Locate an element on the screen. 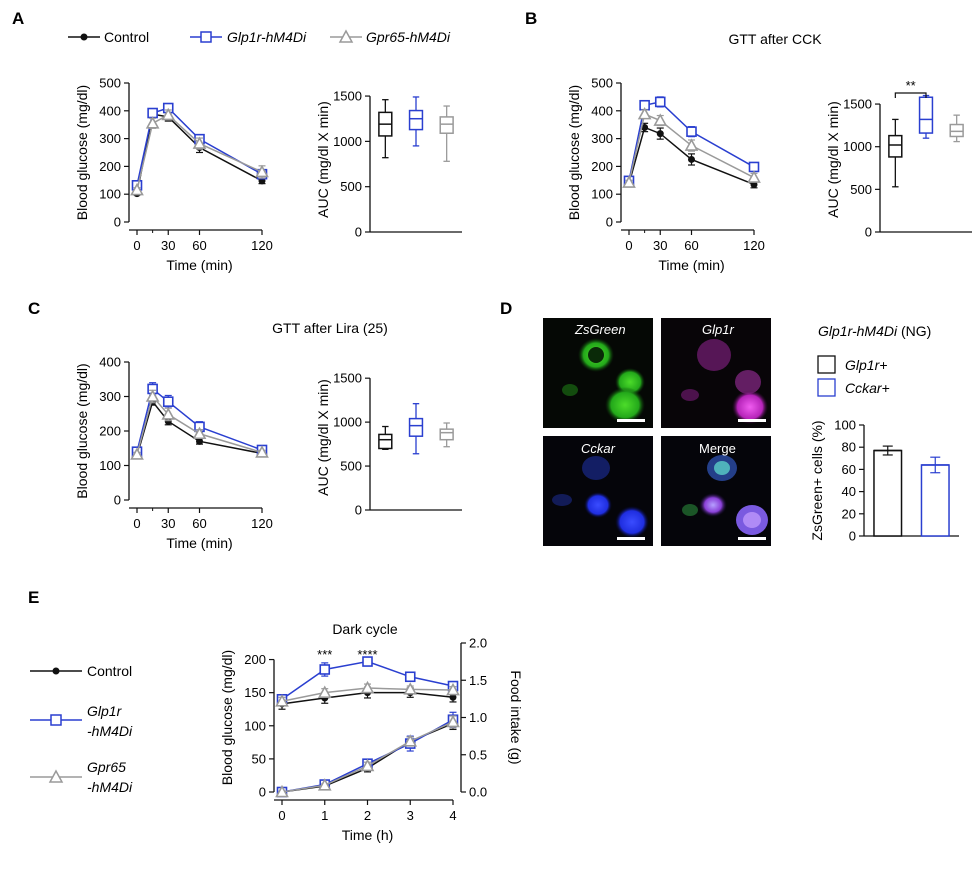 This screenshot has height=870, width=974. microscopy-images: ZsGreen Glp1r Cckar is located at coordinates (657, 432).